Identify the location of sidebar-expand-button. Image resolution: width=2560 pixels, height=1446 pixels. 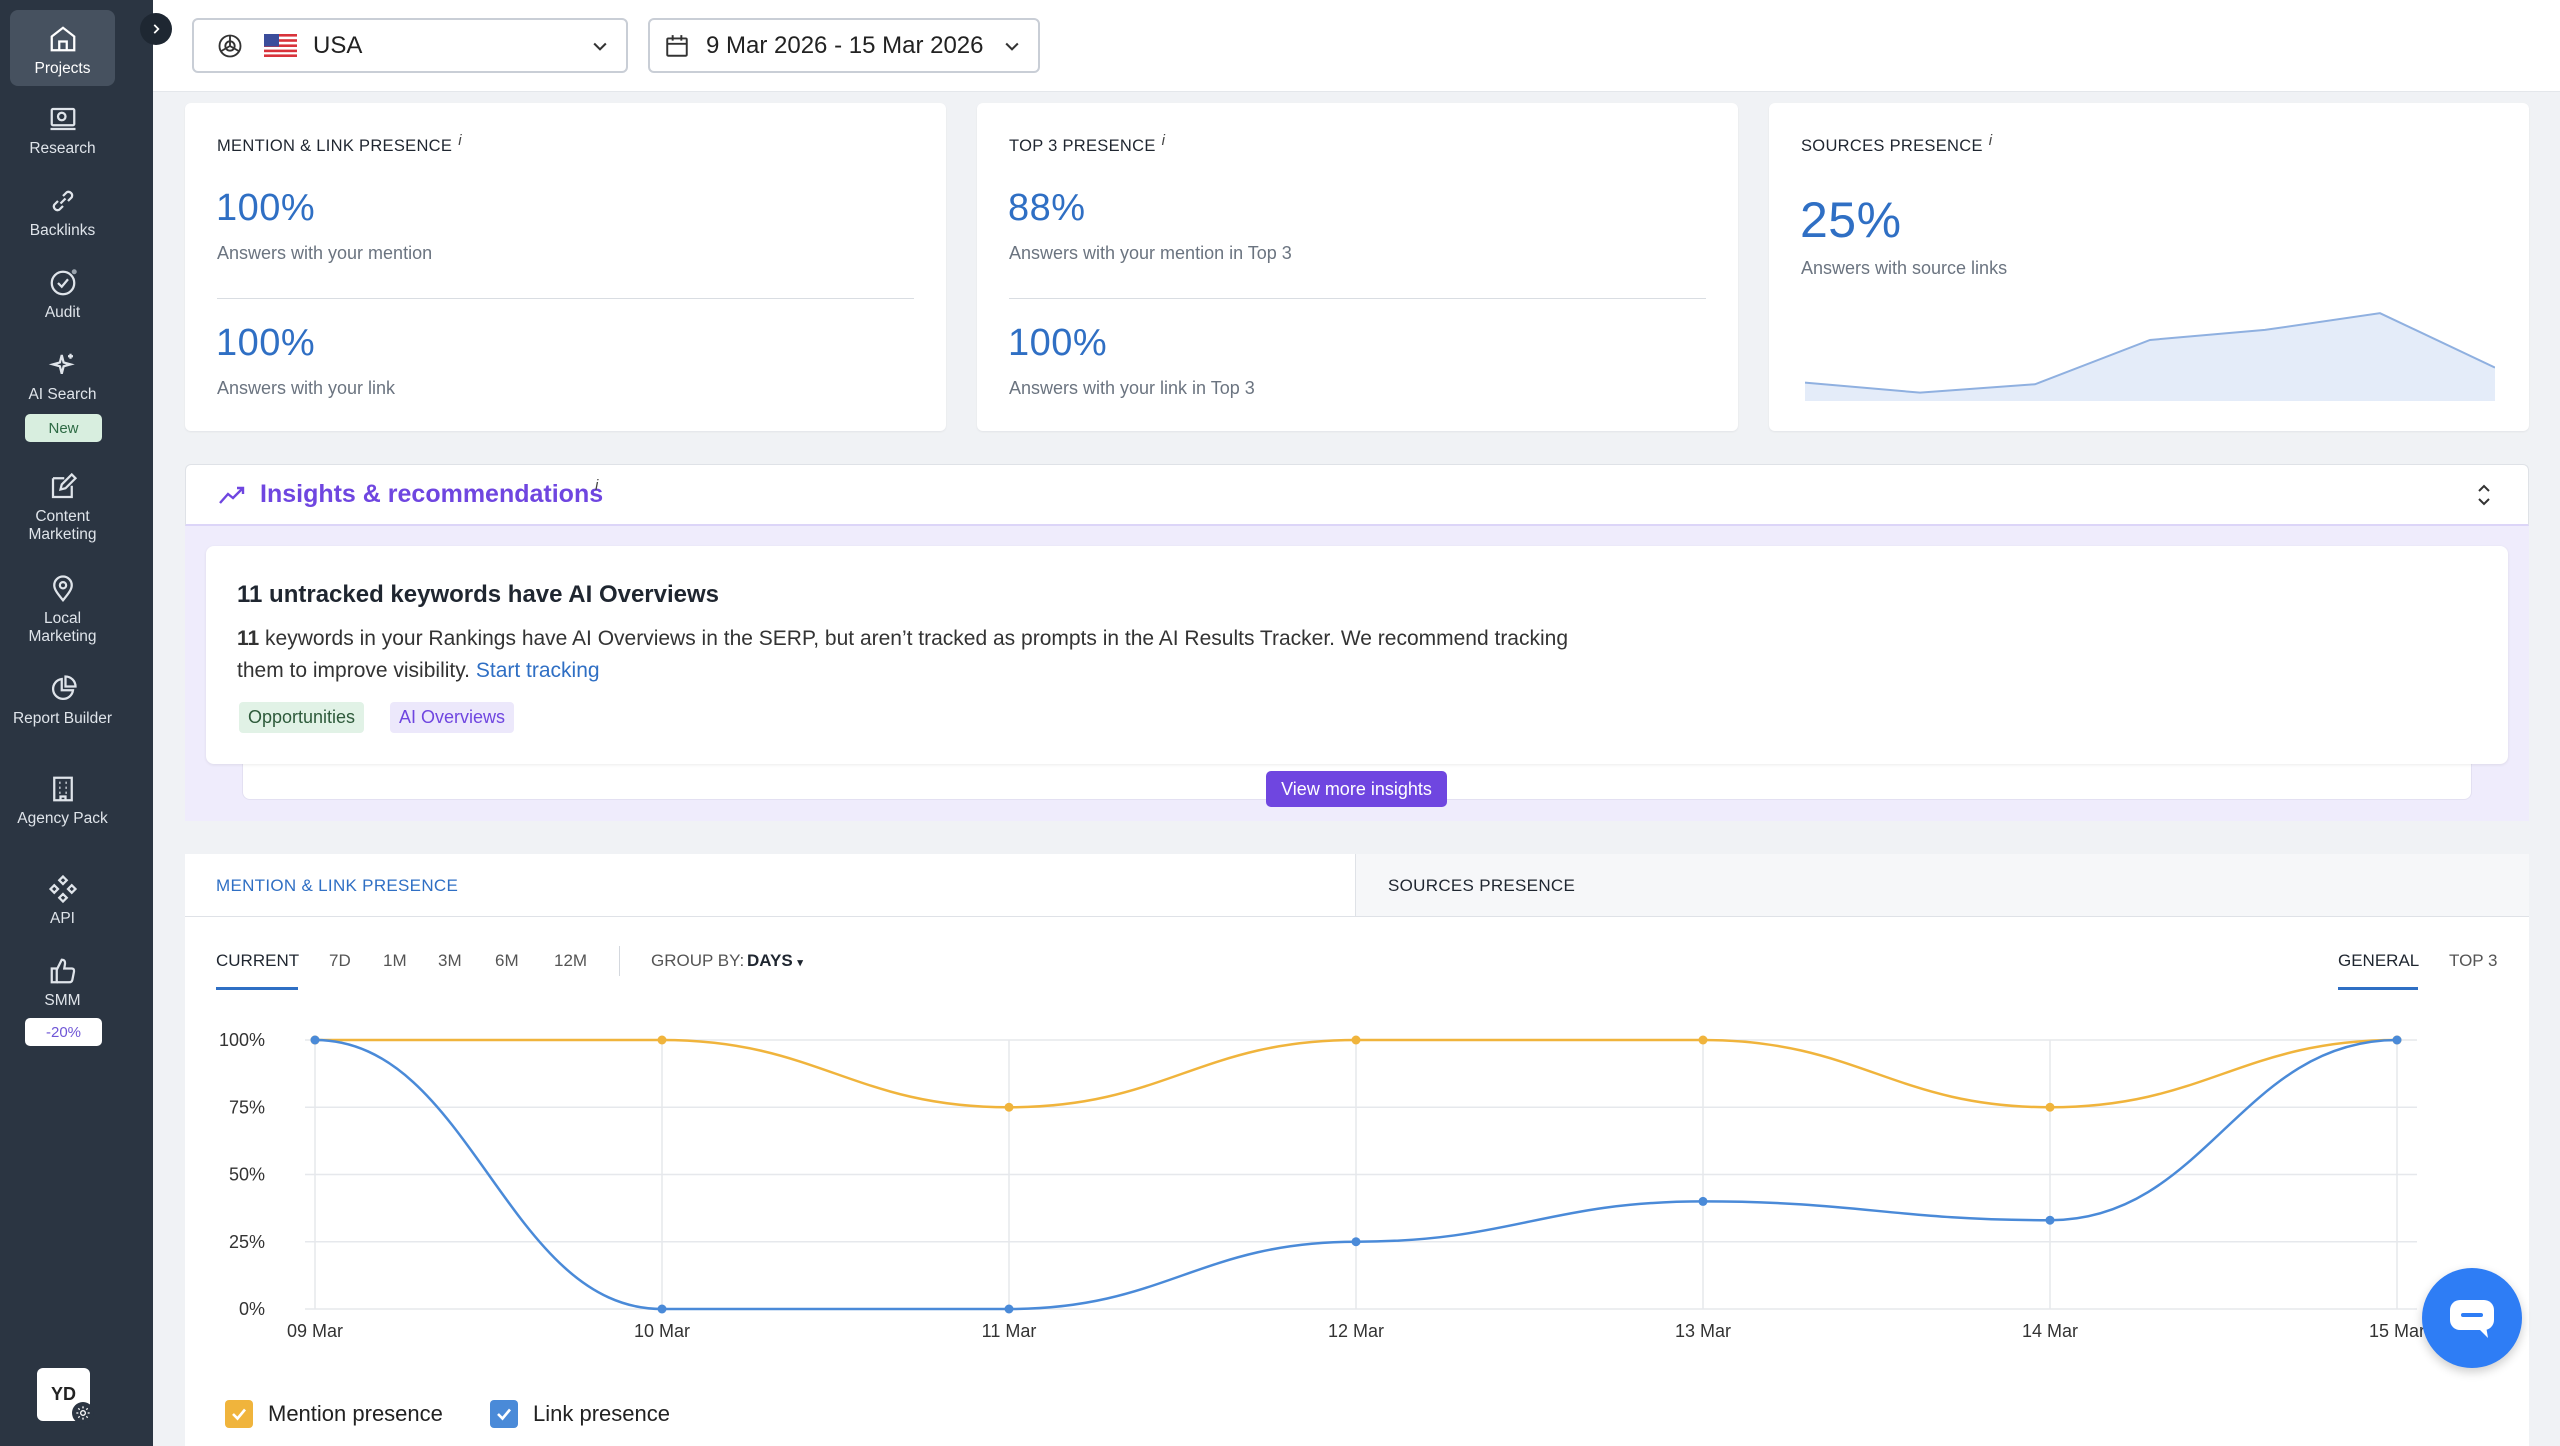
(156, 29).